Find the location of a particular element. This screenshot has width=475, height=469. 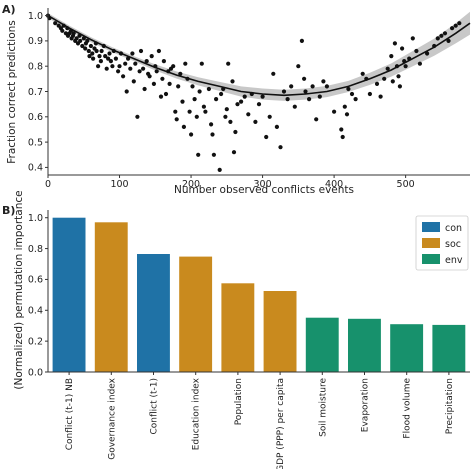

y-tick-label: 0.9 is located at coordinates (35, 41).